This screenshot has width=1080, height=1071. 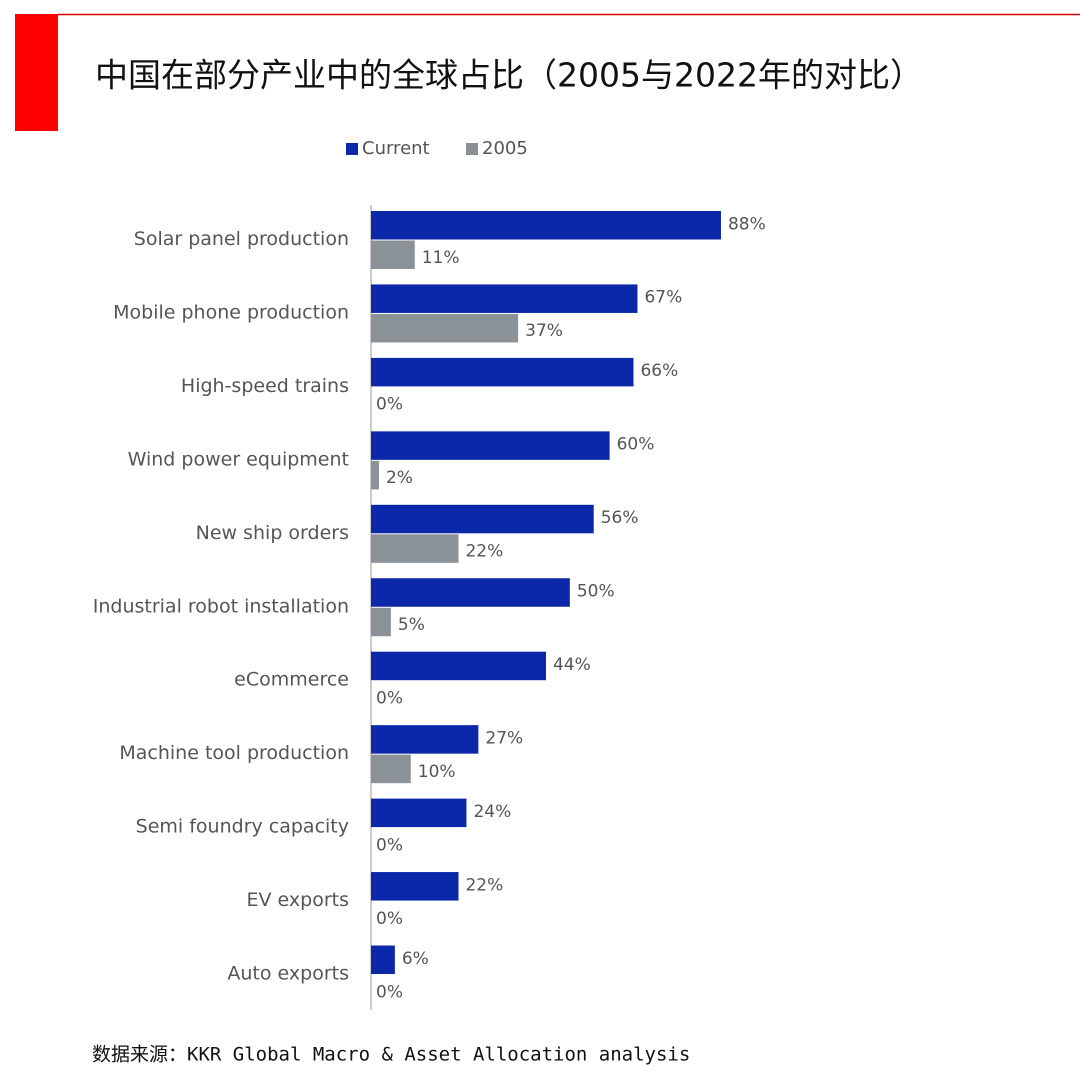 What do you see at coordinates (492, 812) in the screenshot?
I see `value-label: 24%` at bounding box center [492, 812].